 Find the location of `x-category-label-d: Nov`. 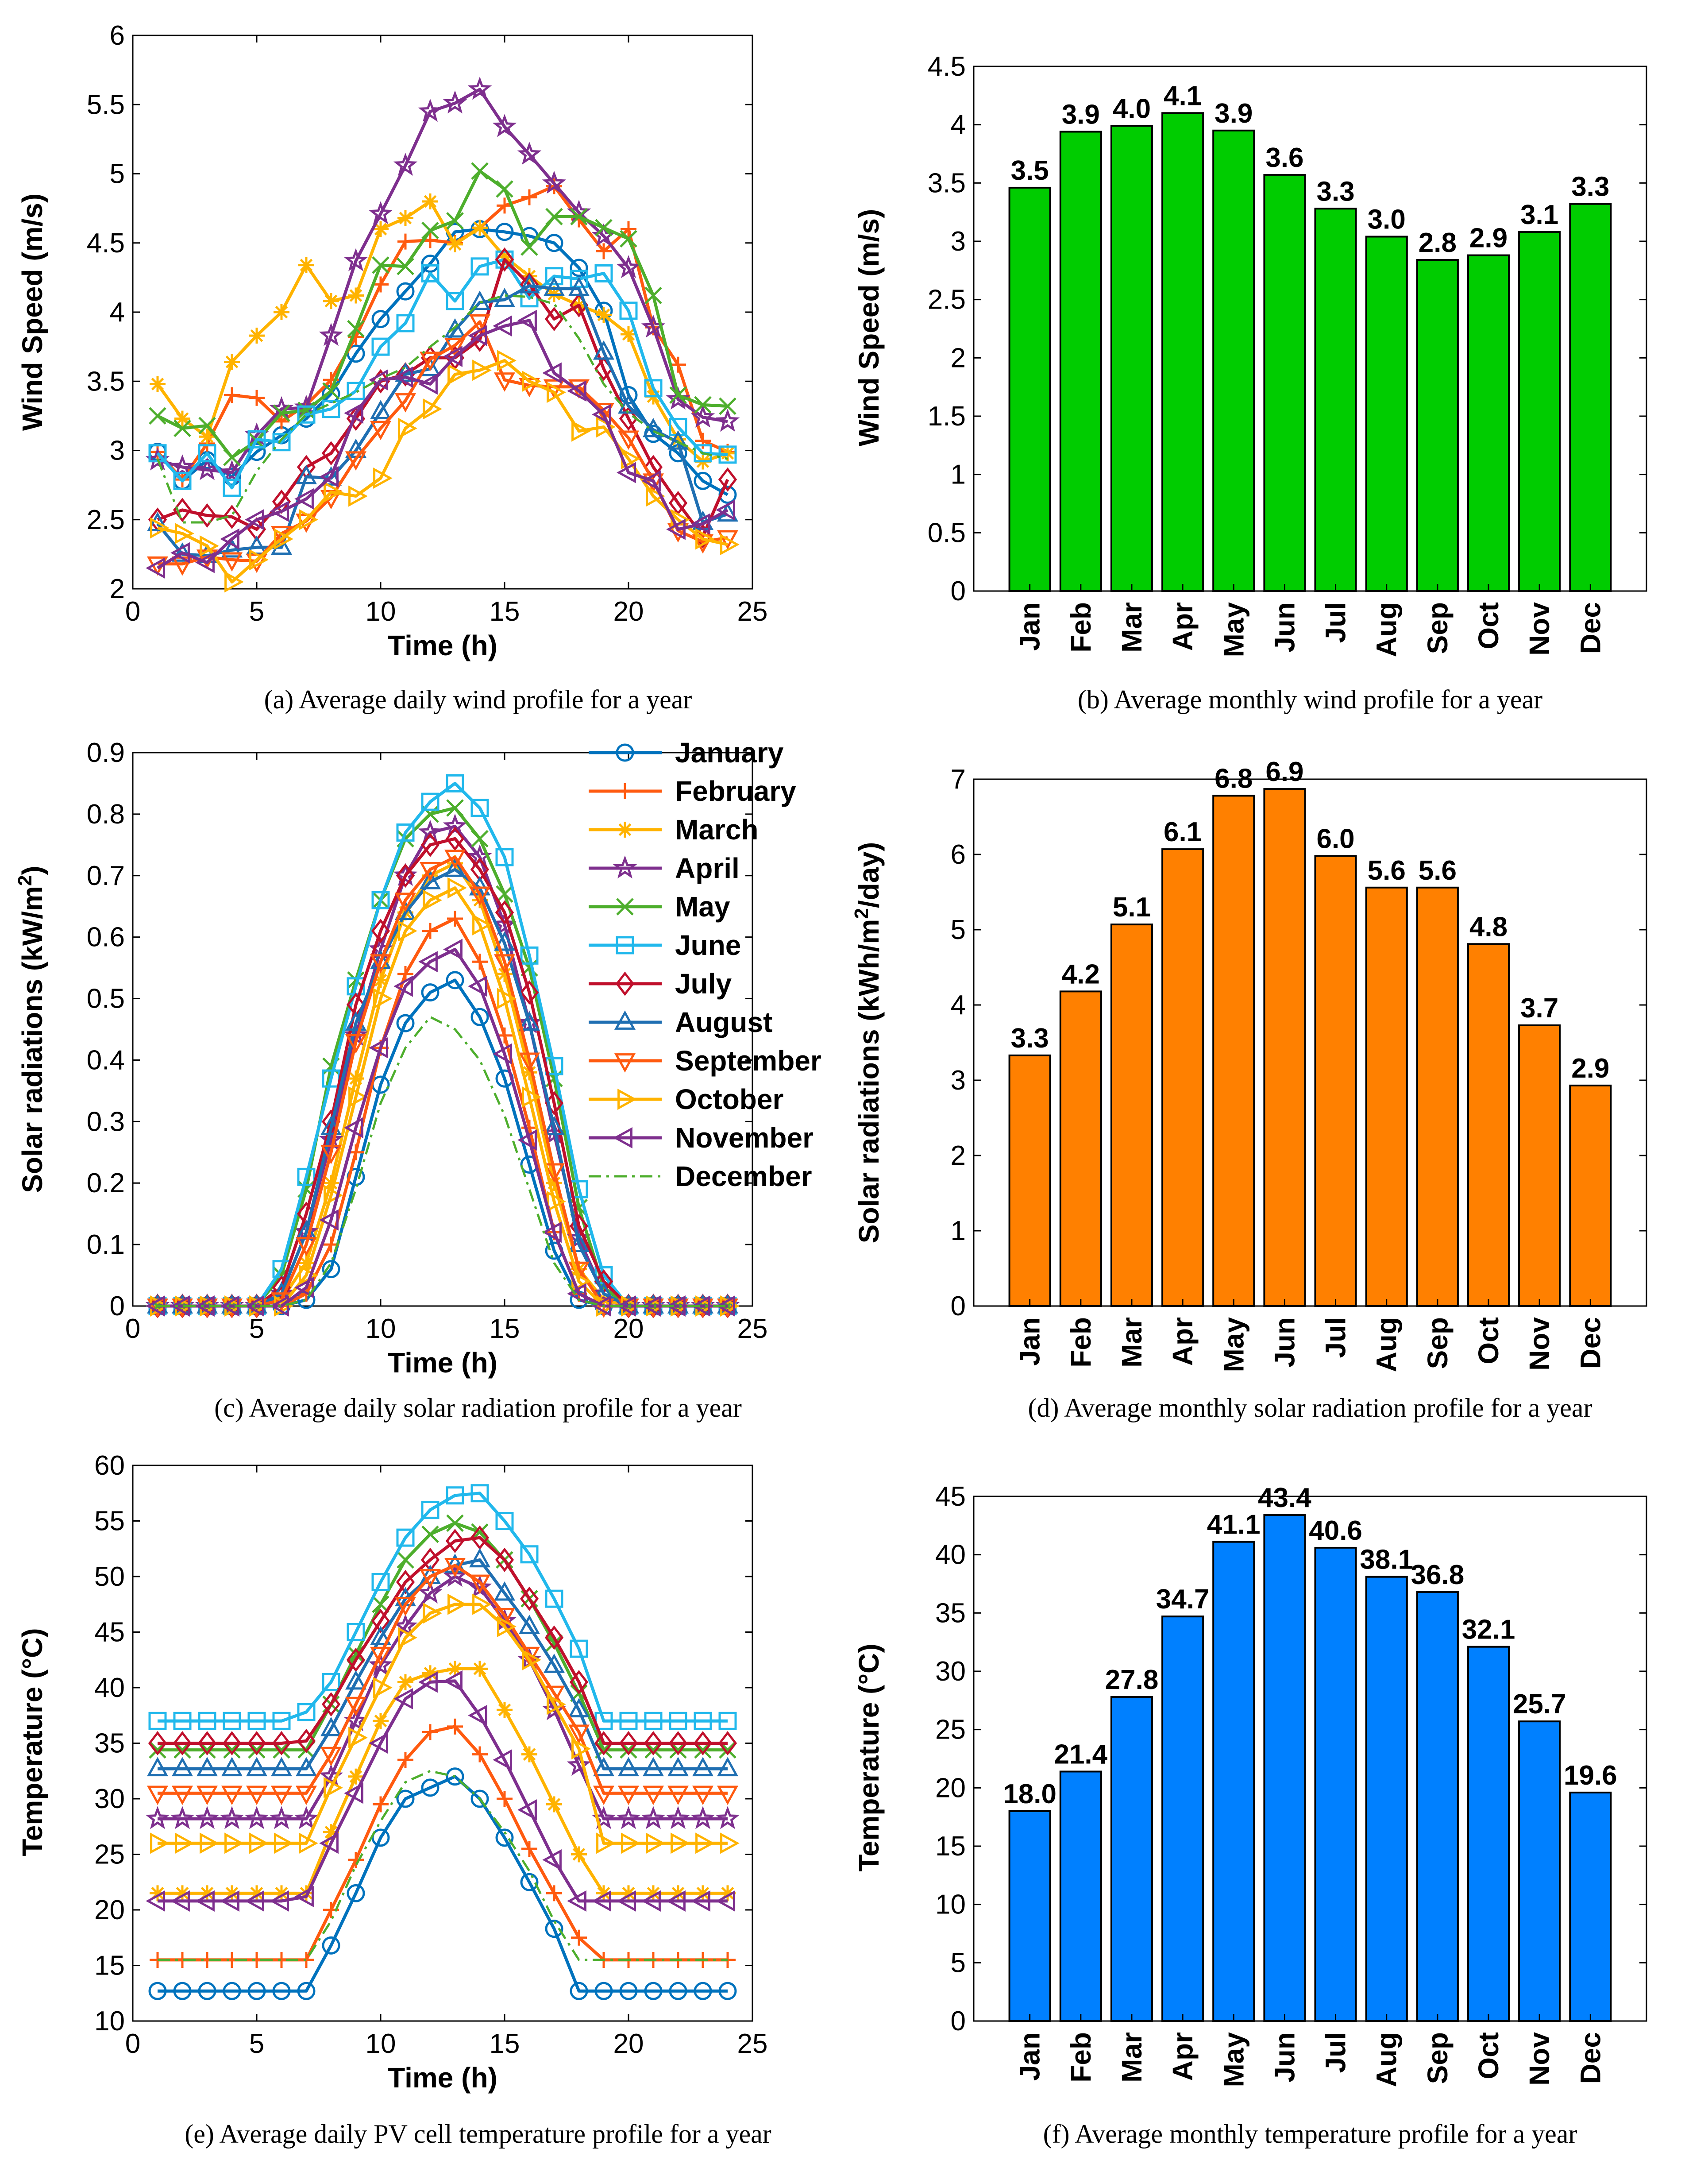

x-category-label-d: Nov is located at coordinates (1539, 1344).